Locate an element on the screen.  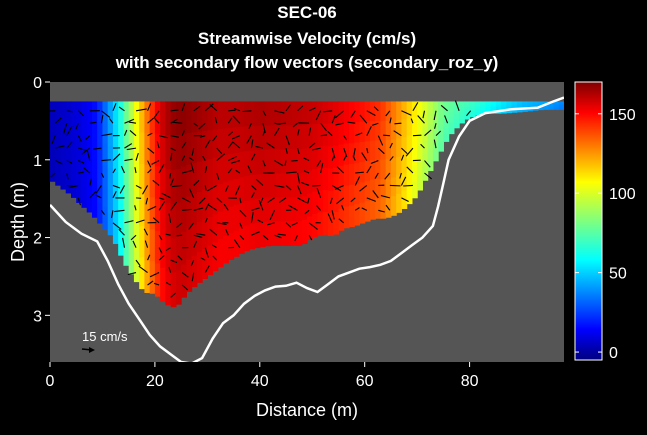
colorbar-tick-label: 150 is located at coordinates (622, 115).